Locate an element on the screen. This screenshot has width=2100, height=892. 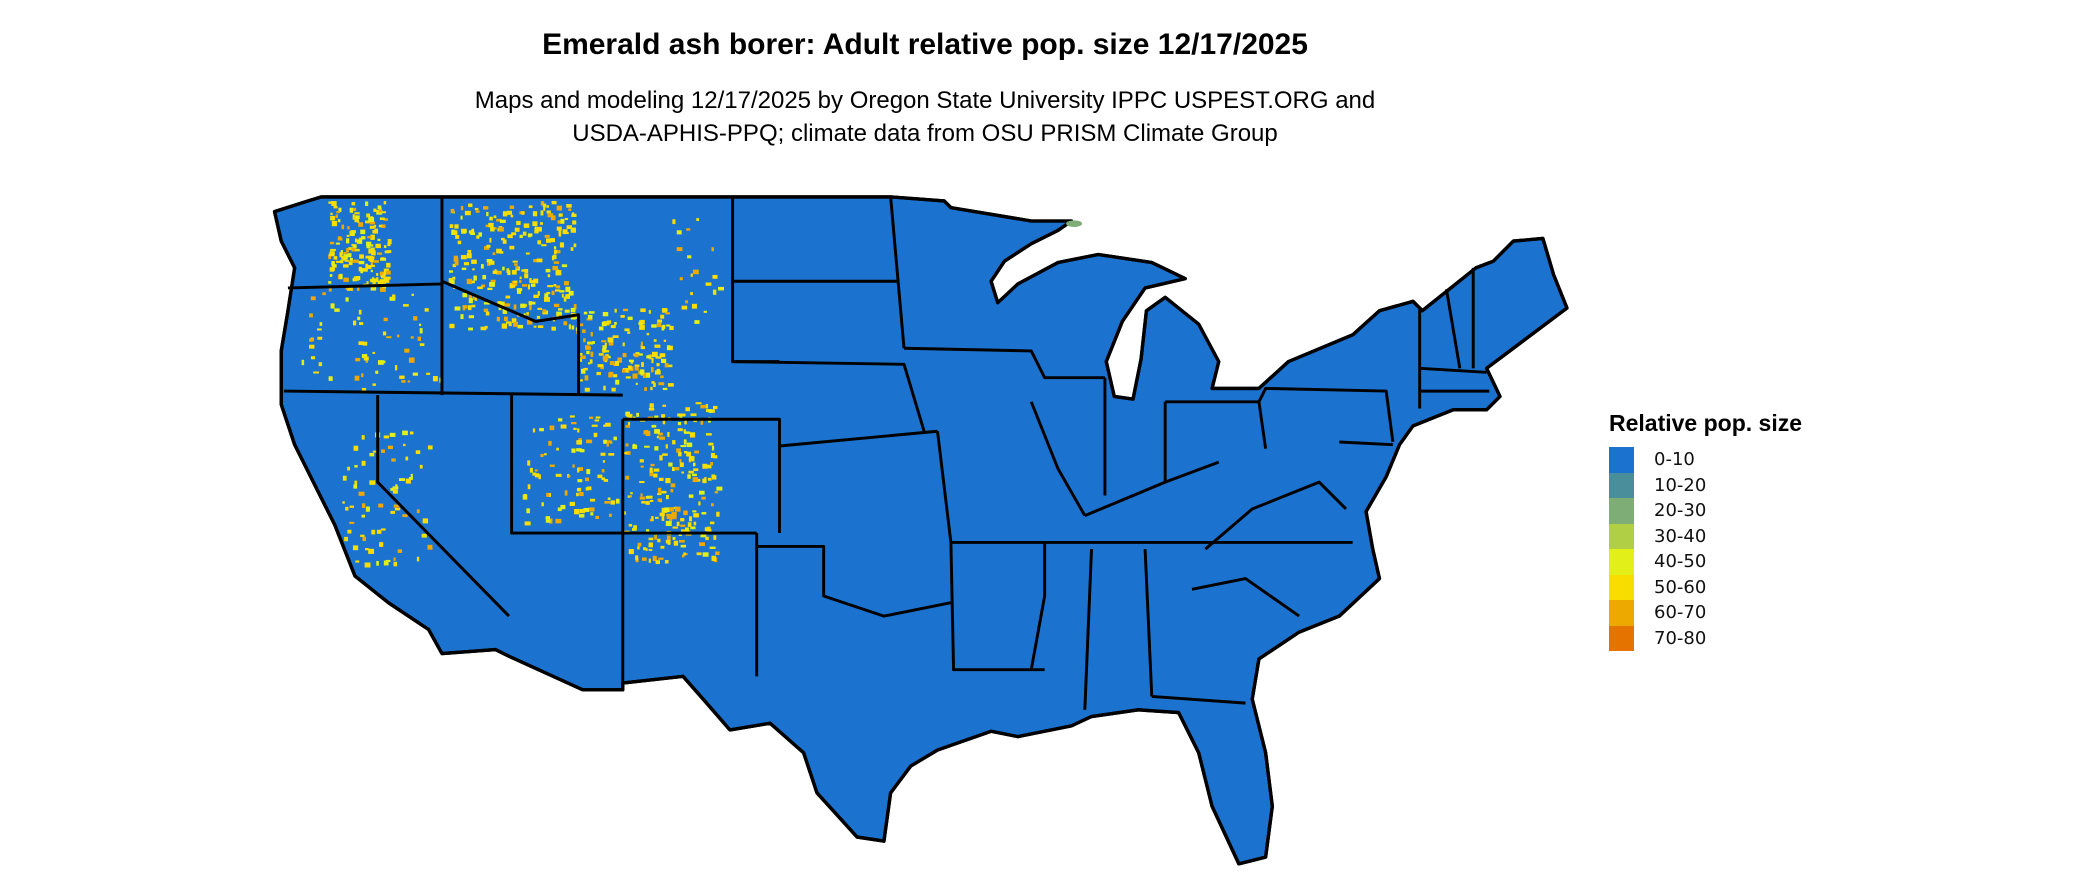
legend-swatch is located at coordinates (1621, 587).